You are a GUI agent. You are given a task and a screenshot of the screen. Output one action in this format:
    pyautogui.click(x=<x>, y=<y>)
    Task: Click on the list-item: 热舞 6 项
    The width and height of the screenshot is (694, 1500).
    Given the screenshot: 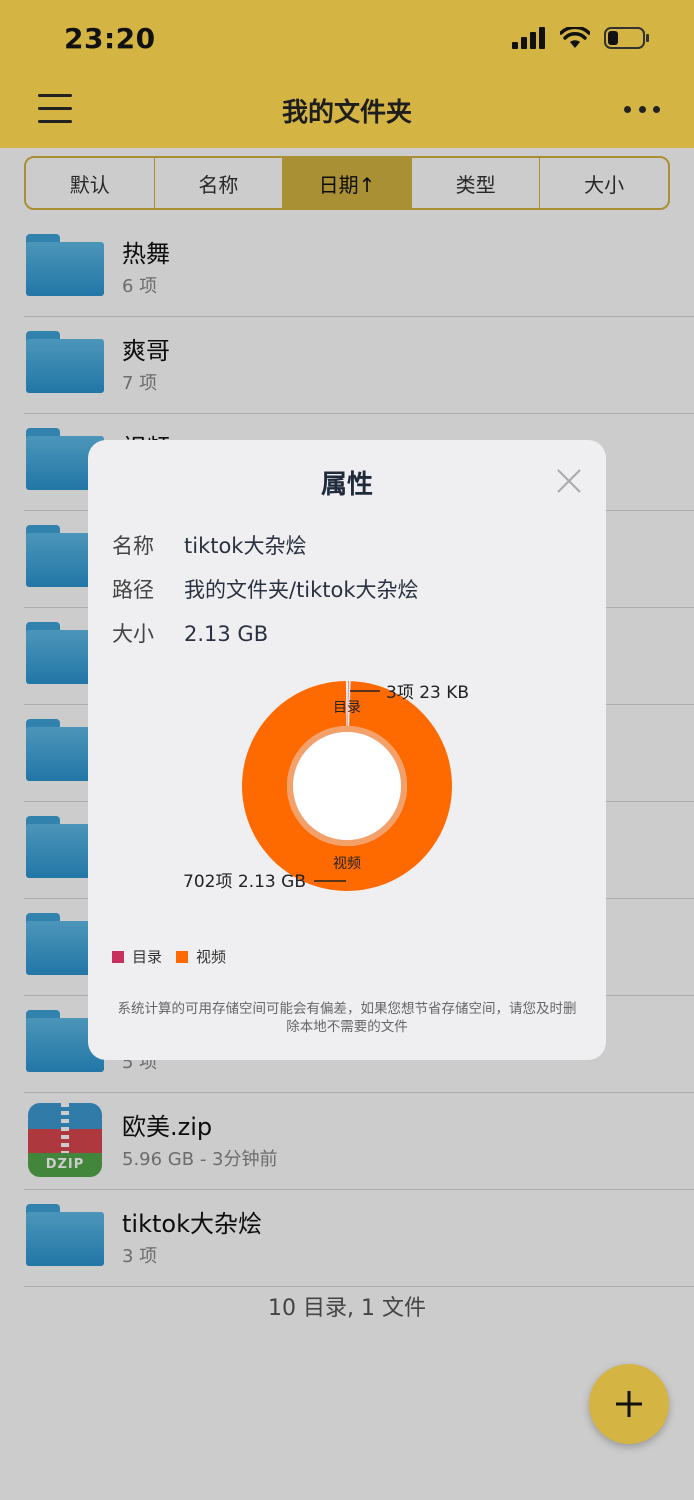 What is the action you would take?
    pyautogui.click(x=347, y=268)
    